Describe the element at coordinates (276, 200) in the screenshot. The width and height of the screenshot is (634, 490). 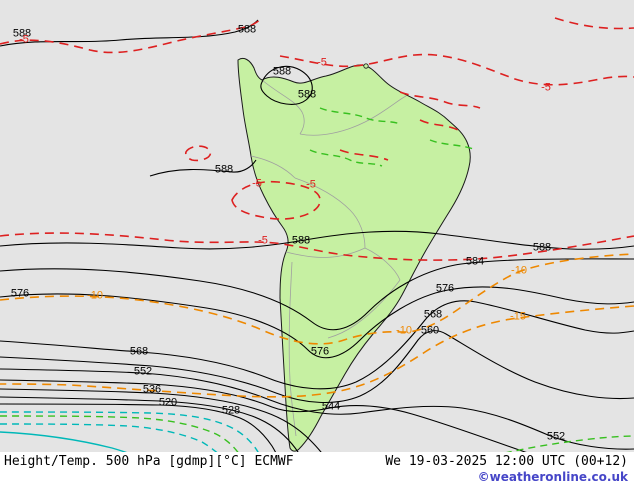
I see `temp-contour-minus5-peru-loop` at that location.